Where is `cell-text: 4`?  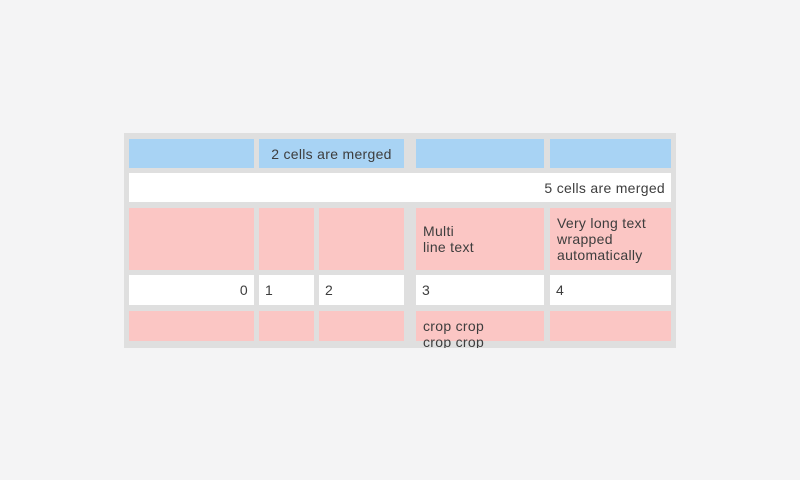
cell-text: 4 is located at coordinates (560, 290).